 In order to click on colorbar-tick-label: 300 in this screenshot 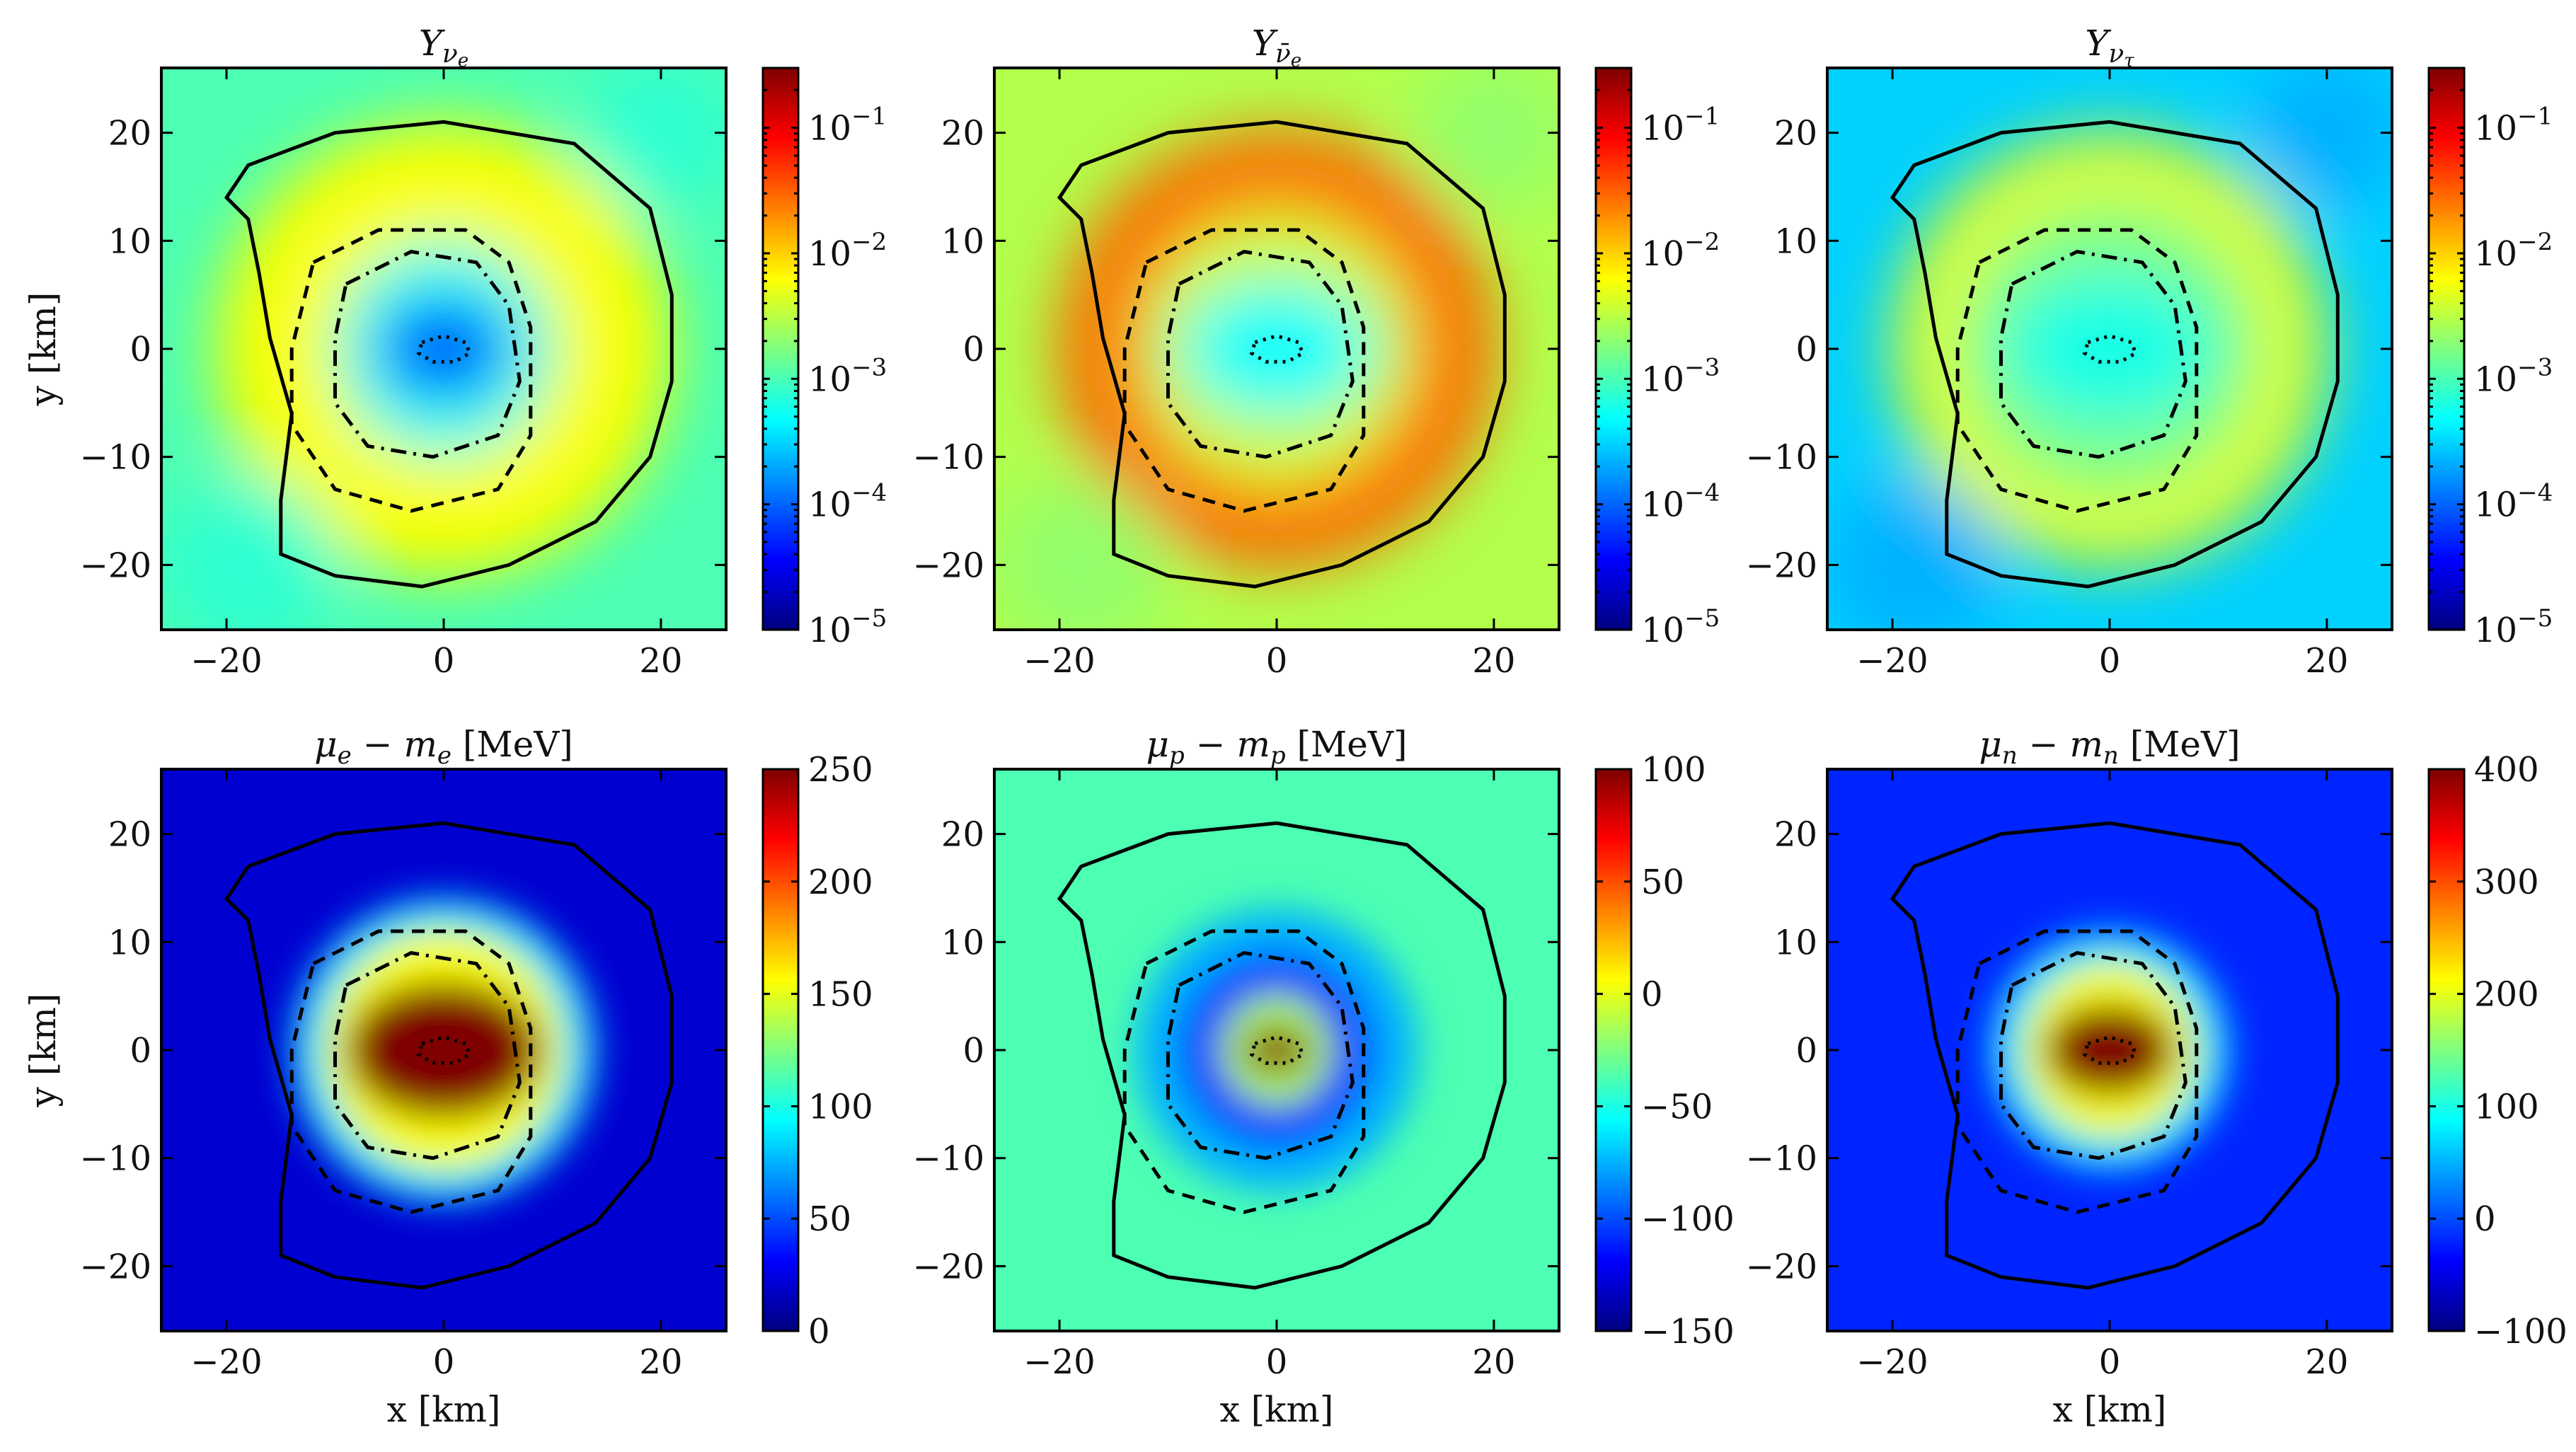, I will do `click(2506, 883)`.